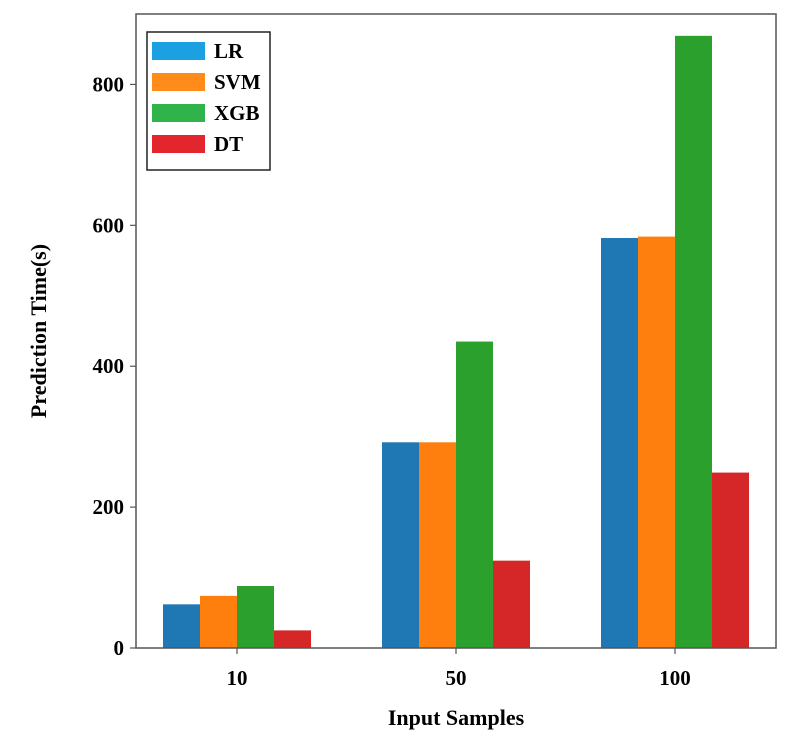  What do you see at coordinates (109, 366) in the screenshot?
I see `y-tick-label: 400` at bounding box center [109, 366].